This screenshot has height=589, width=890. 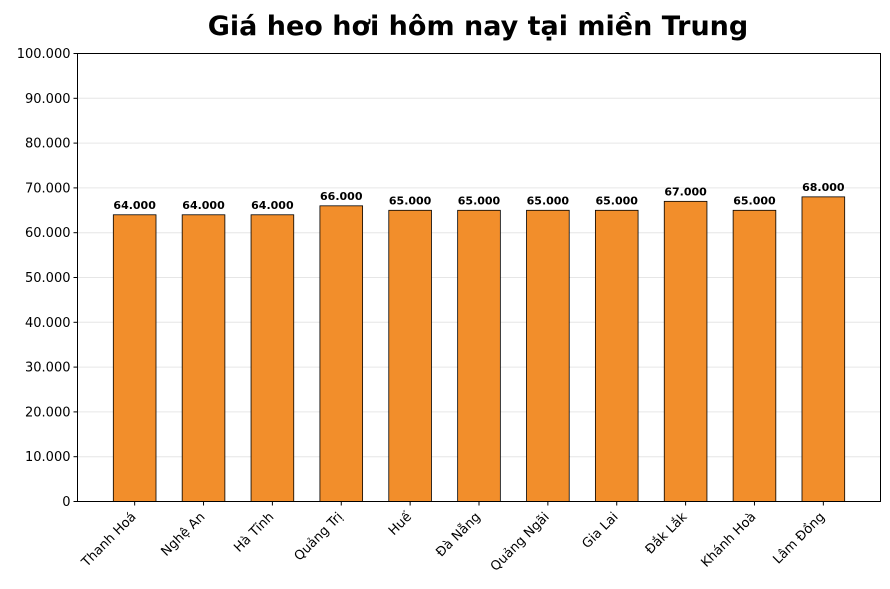 I want to click on y-tick-label: 80.000, so click(x=48, y=144).